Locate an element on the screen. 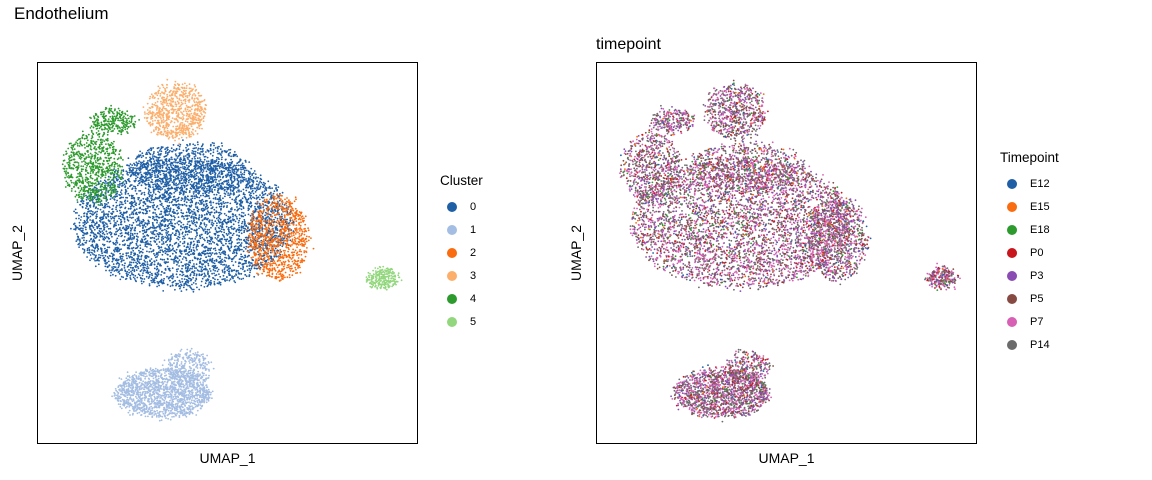 The width and height of the screenshot is (1152, 480). timepoint-legend-label: P7 is located at coordinates (1037, 321).